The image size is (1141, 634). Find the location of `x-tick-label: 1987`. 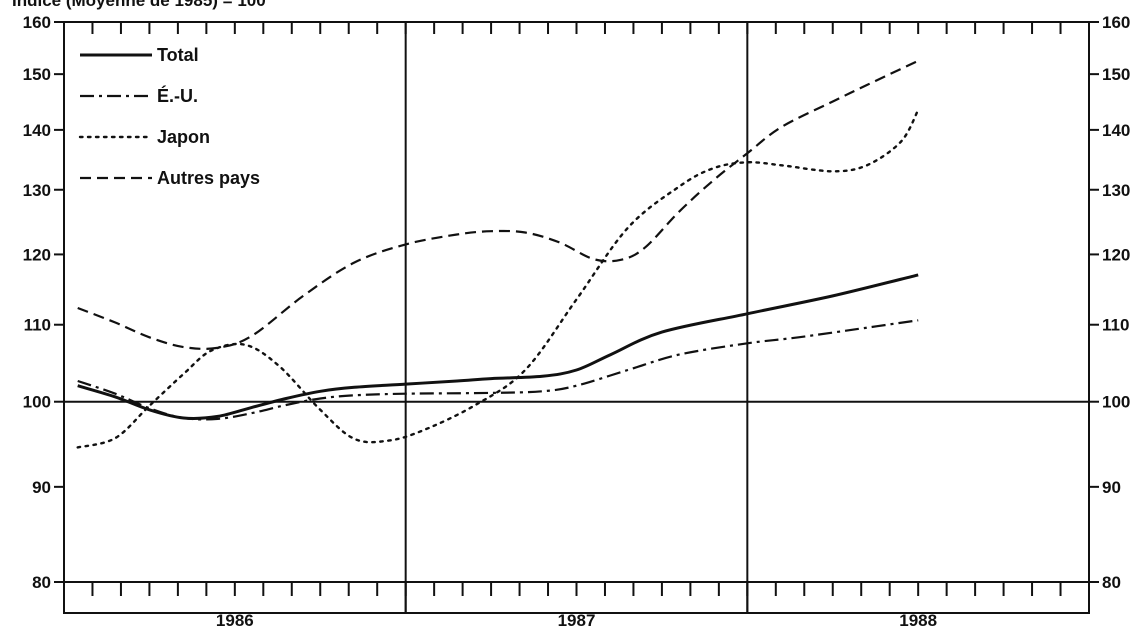

x-tick-label: 1987 is located at coordinates (577, 620).